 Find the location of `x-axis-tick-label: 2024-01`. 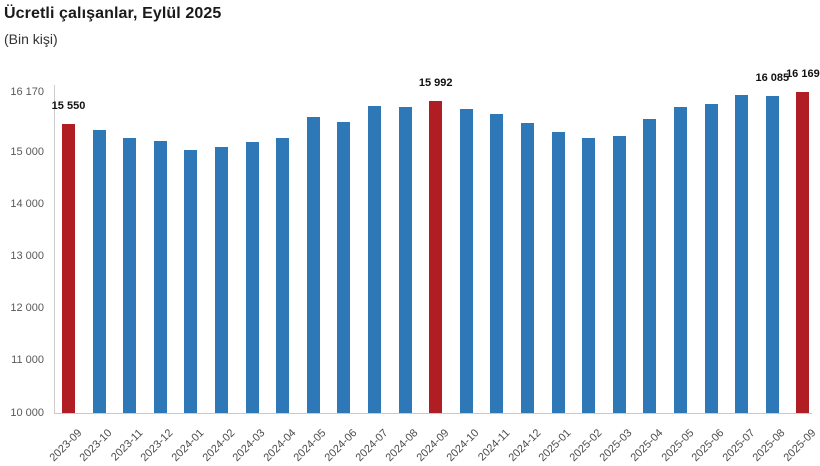

x-axis-tick-label: 2024-01 is located at coordinates (188, 446).